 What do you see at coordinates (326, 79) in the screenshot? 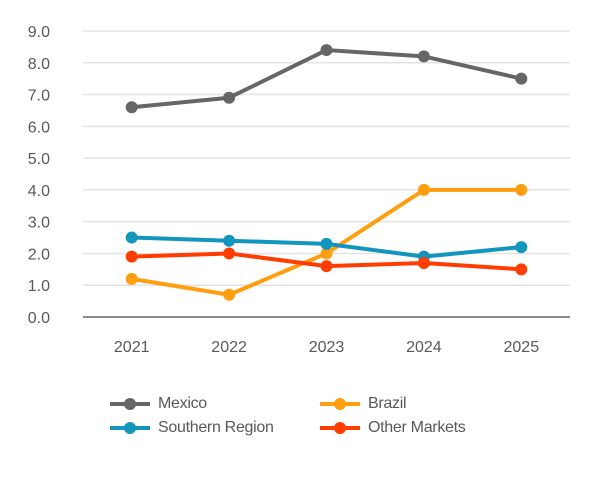
I see `series-line-mexico` at bounding box center [326, 79].